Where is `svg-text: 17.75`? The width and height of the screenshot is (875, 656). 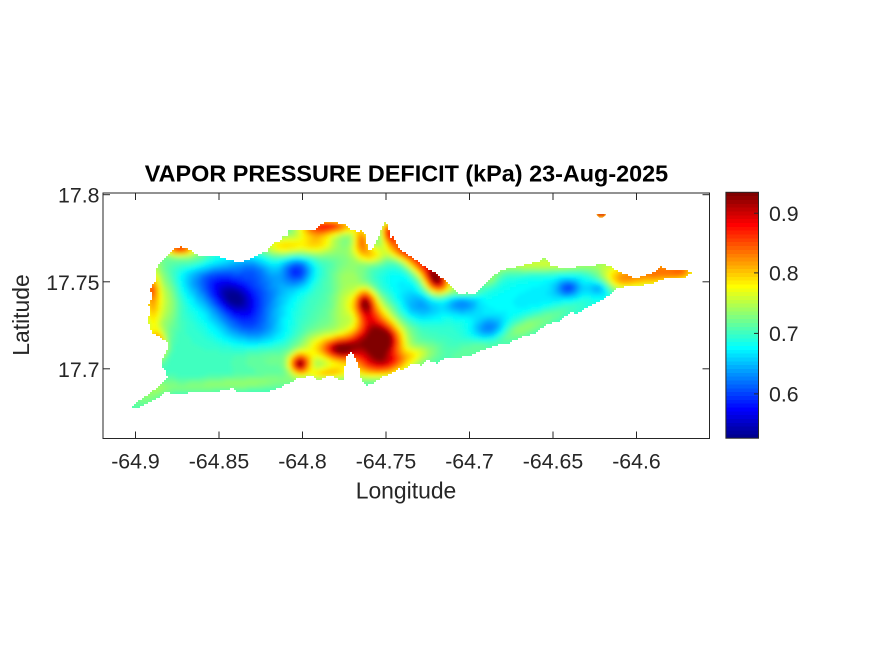
svg-text: 17.75 is located at coordinates (72, 283).